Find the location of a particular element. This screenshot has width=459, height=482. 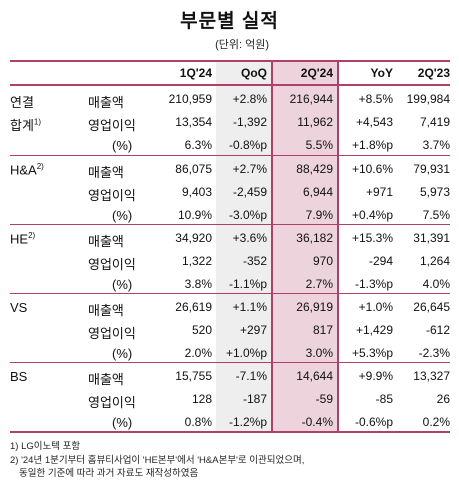

segment-name: H&A is located at coordinates (23, 170).